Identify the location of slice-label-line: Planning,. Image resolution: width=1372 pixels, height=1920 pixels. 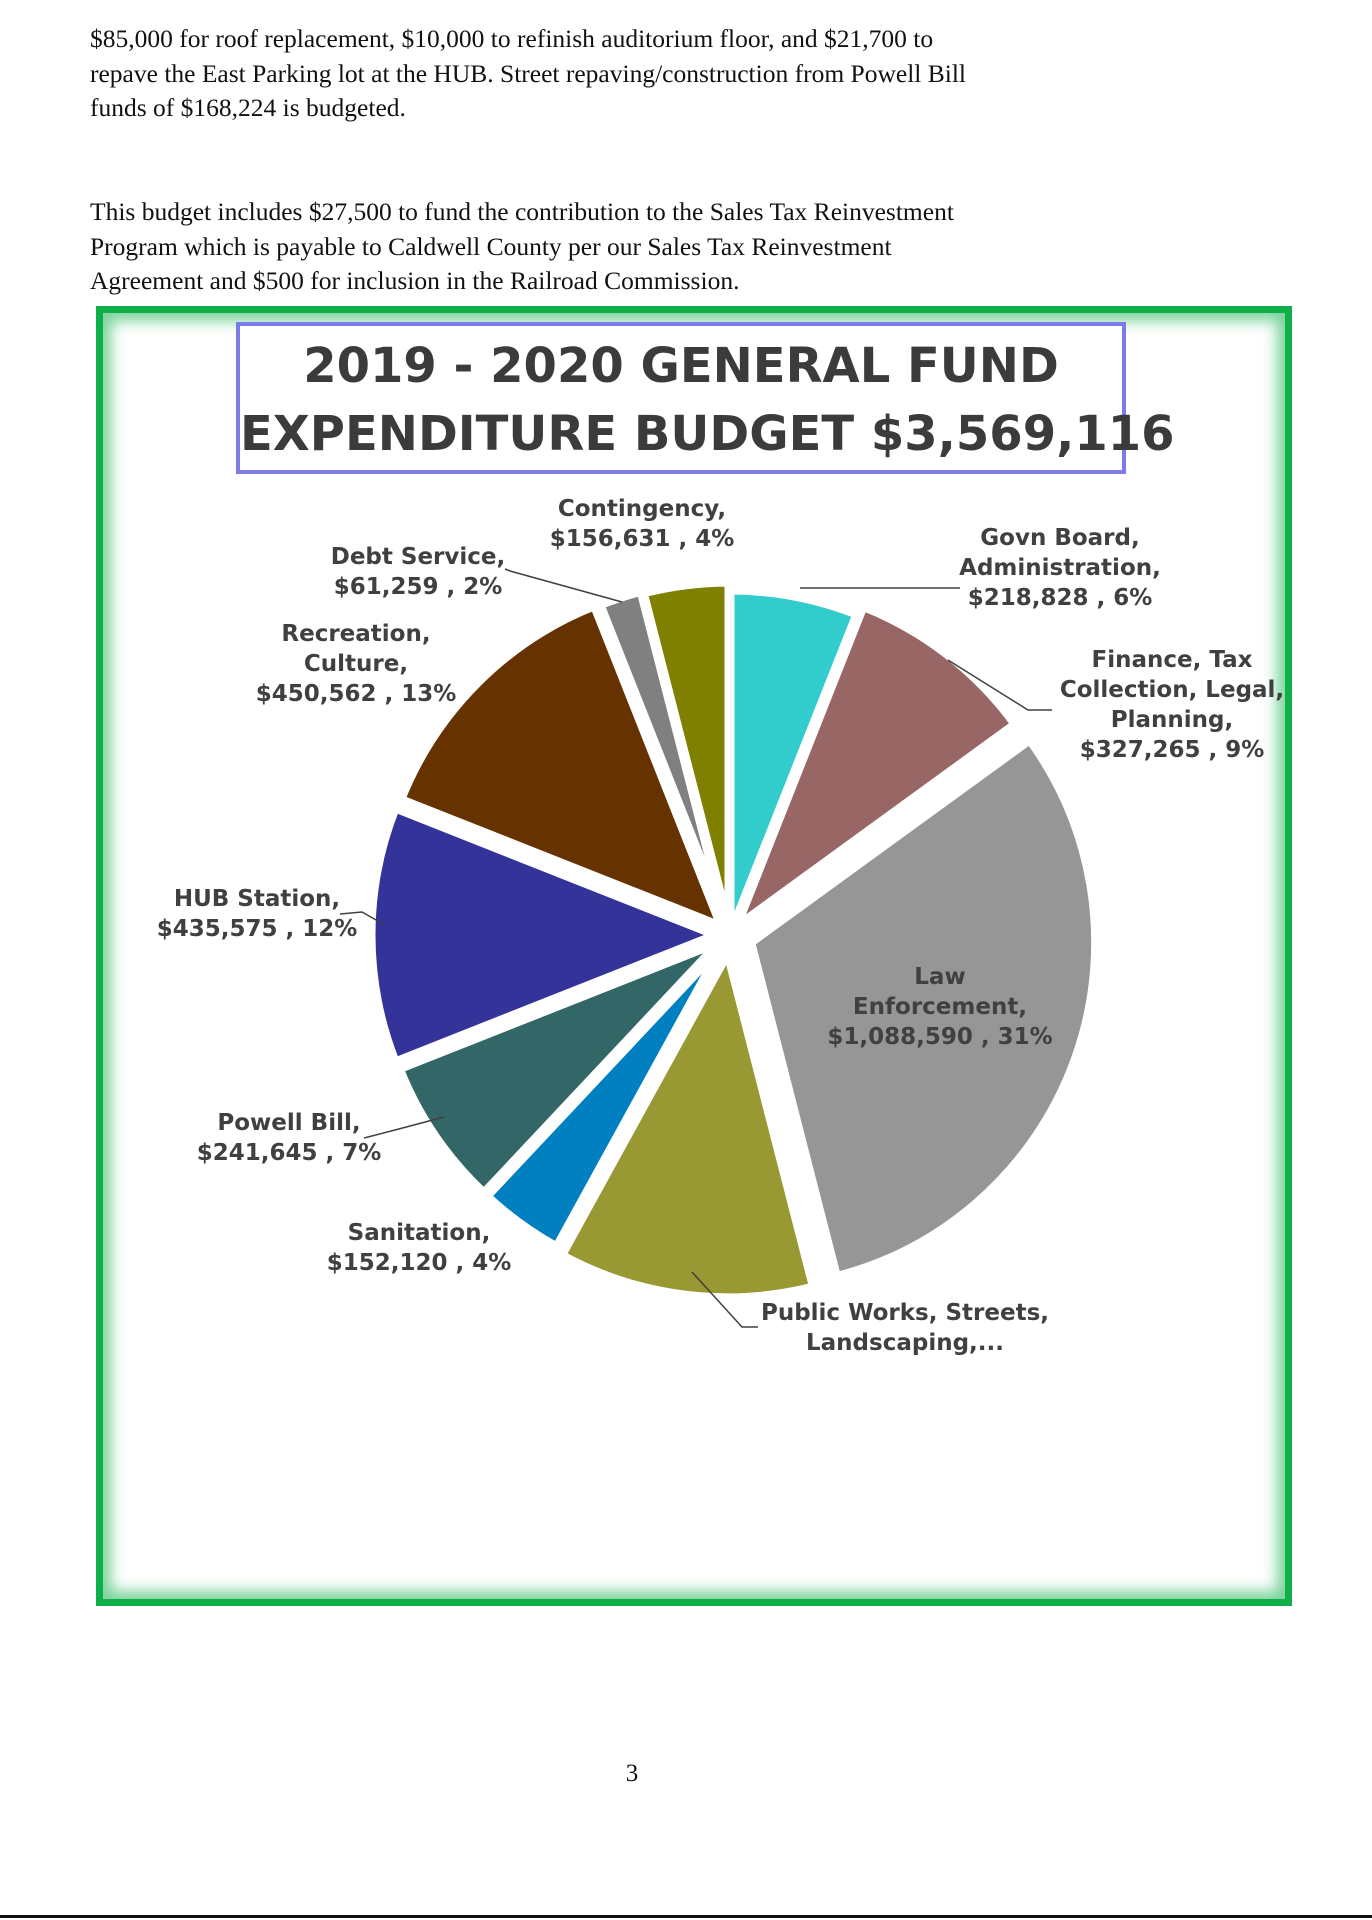
(1172, 720).